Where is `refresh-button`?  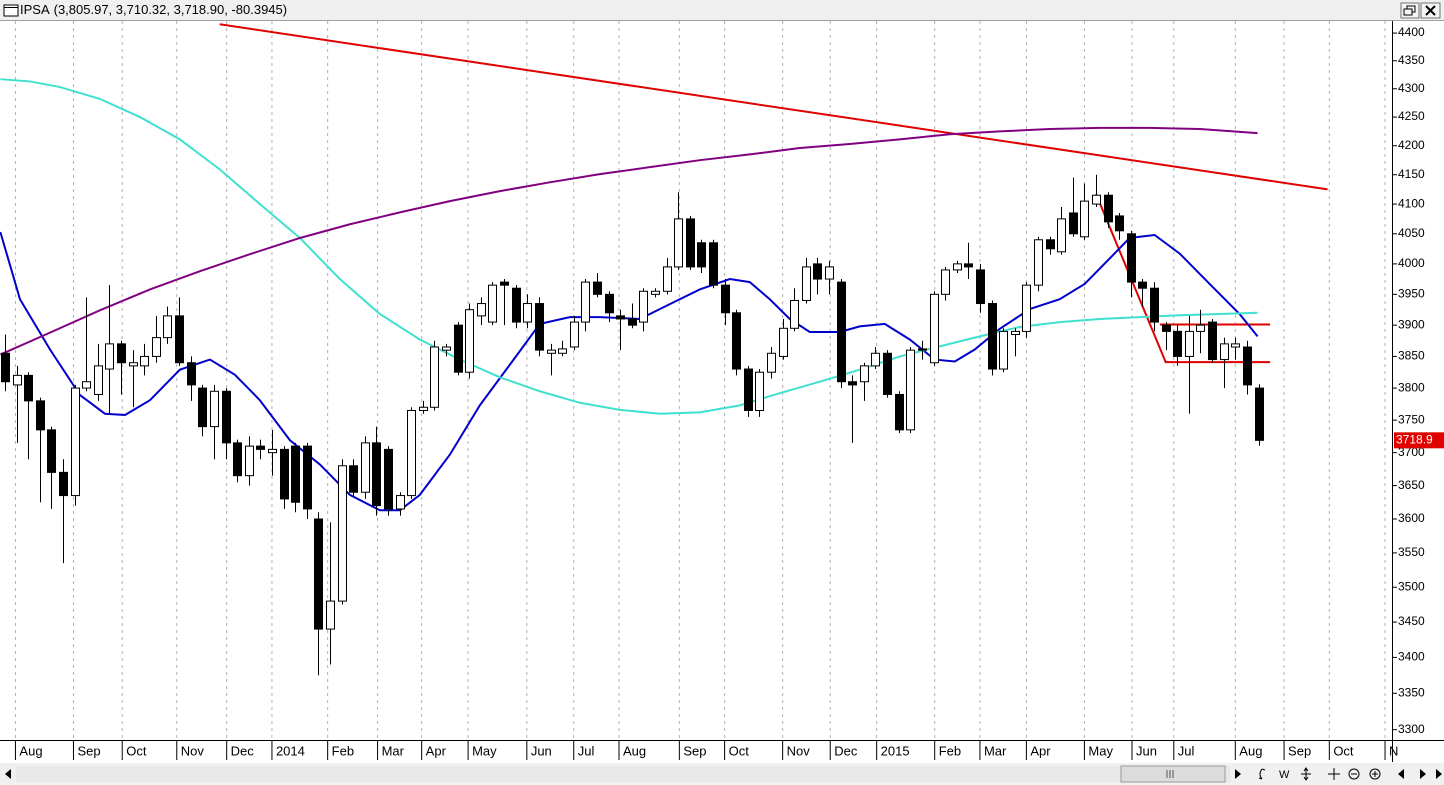
refresh-button is located at coordinates (1262, 774).